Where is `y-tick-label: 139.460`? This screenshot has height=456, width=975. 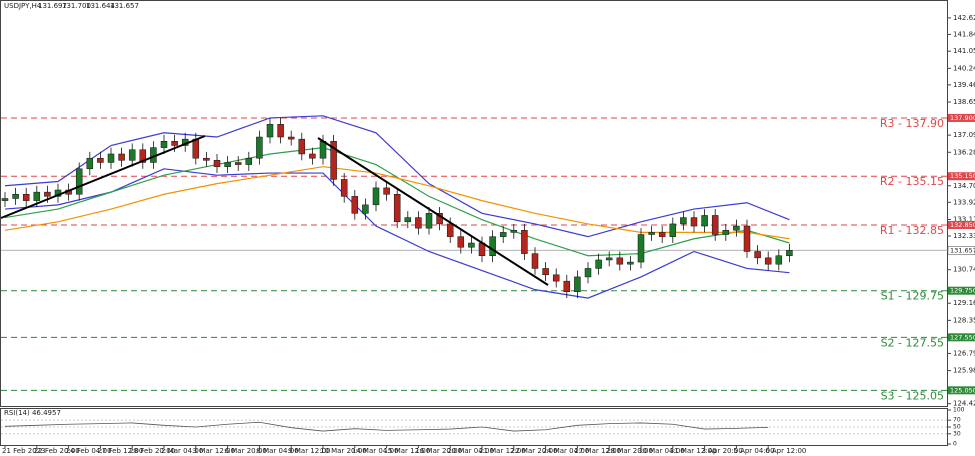 y-tick-label: 139.460 is located at coordinates (964, 85).